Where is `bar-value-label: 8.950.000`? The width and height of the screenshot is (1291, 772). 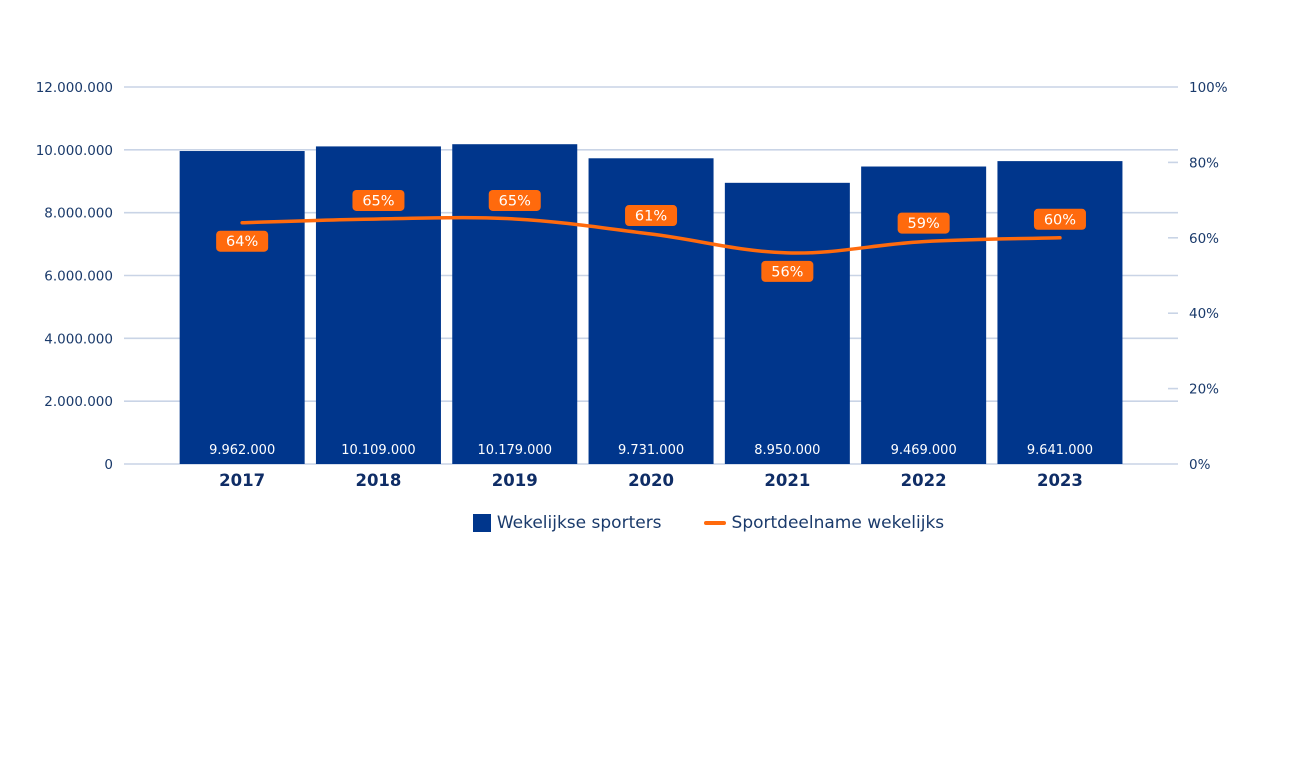 bar-value-label: 8.950.000 is located at coordinates (787, 450).